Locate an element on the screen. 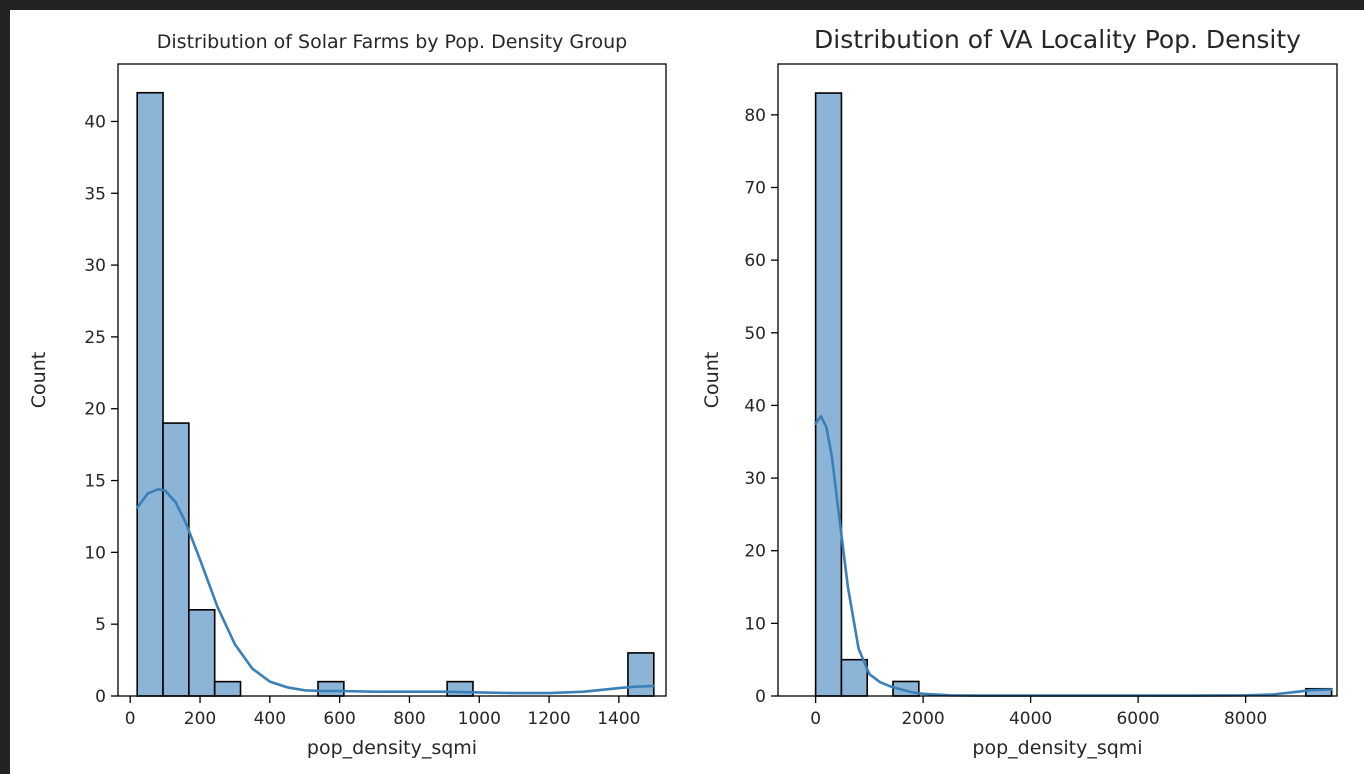  y-tick-label: 35 is located at coordinates (95, 194).